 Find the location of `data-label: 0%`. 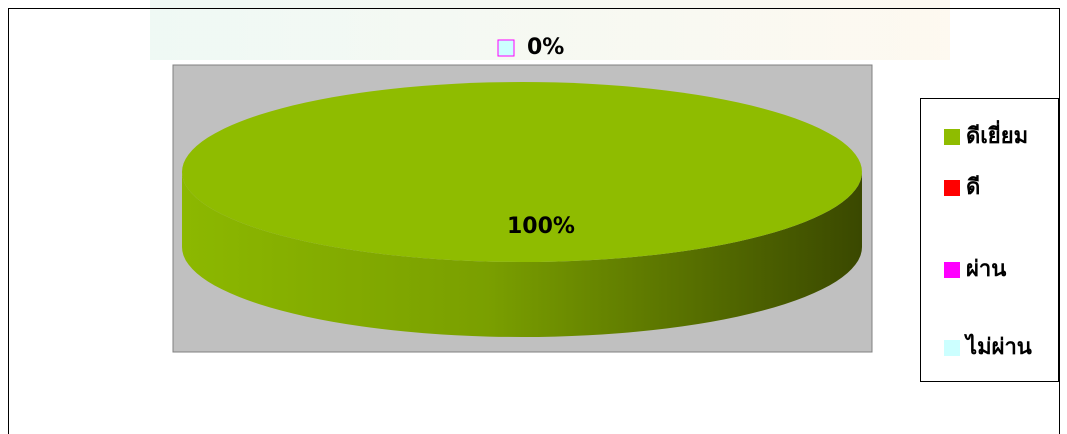

data-label: 0% is located at coordinates (545, 47).